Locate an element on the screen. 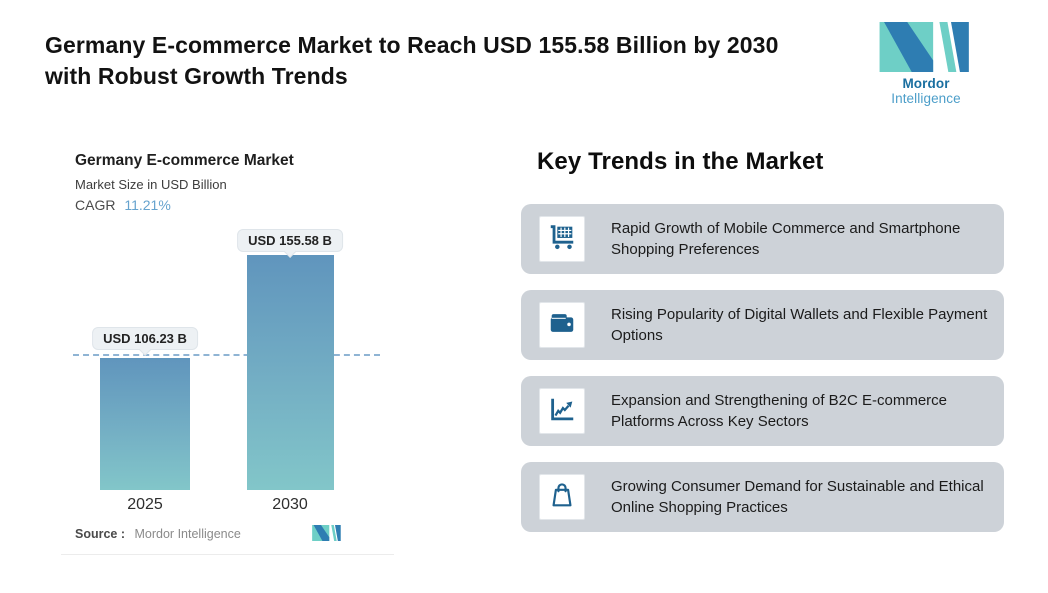 The height and width of the screenshot is (593, 1048). brand-wordmark: Mordor Intelligence is located at coordinates (926, 91).